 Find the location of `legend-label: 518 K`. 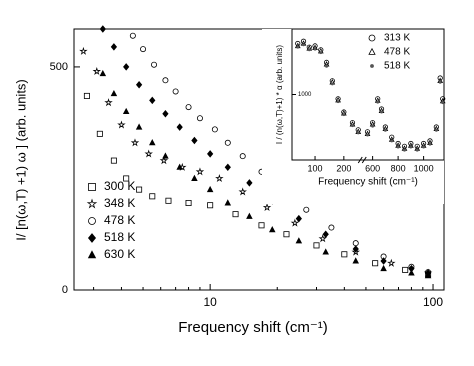

legend-label: 518 K is located at coordinates (119, 237).